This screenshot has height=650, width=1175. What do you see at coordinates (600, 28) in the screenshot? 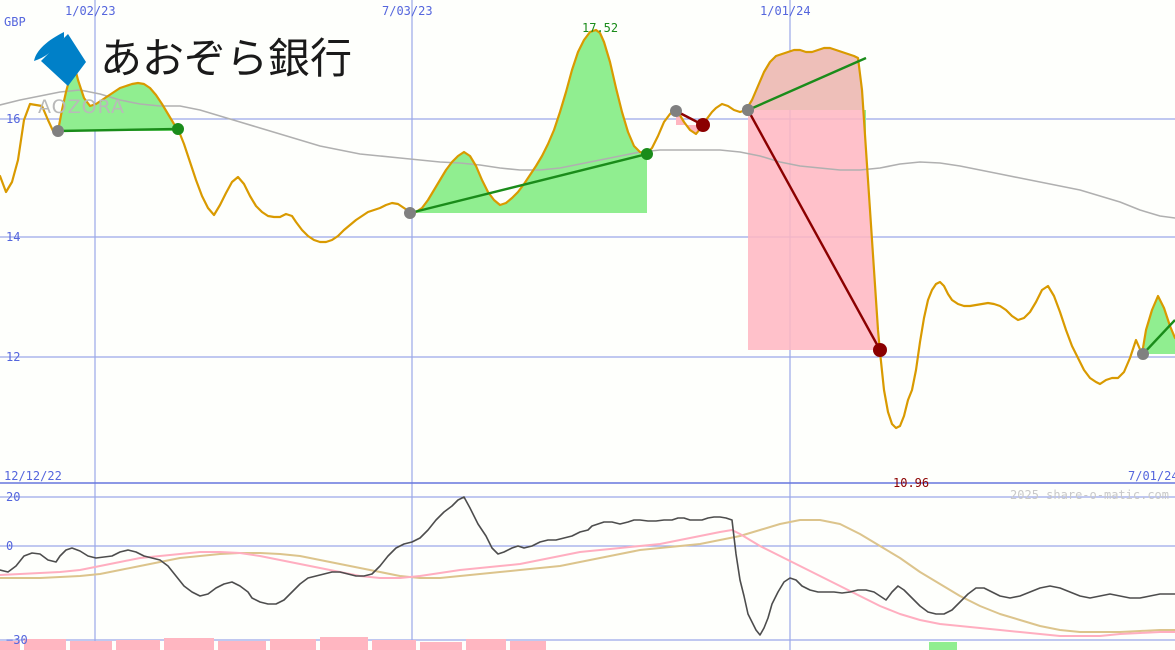
I see `price-annotation-label: 17.52` at bounding box center [600, 28].